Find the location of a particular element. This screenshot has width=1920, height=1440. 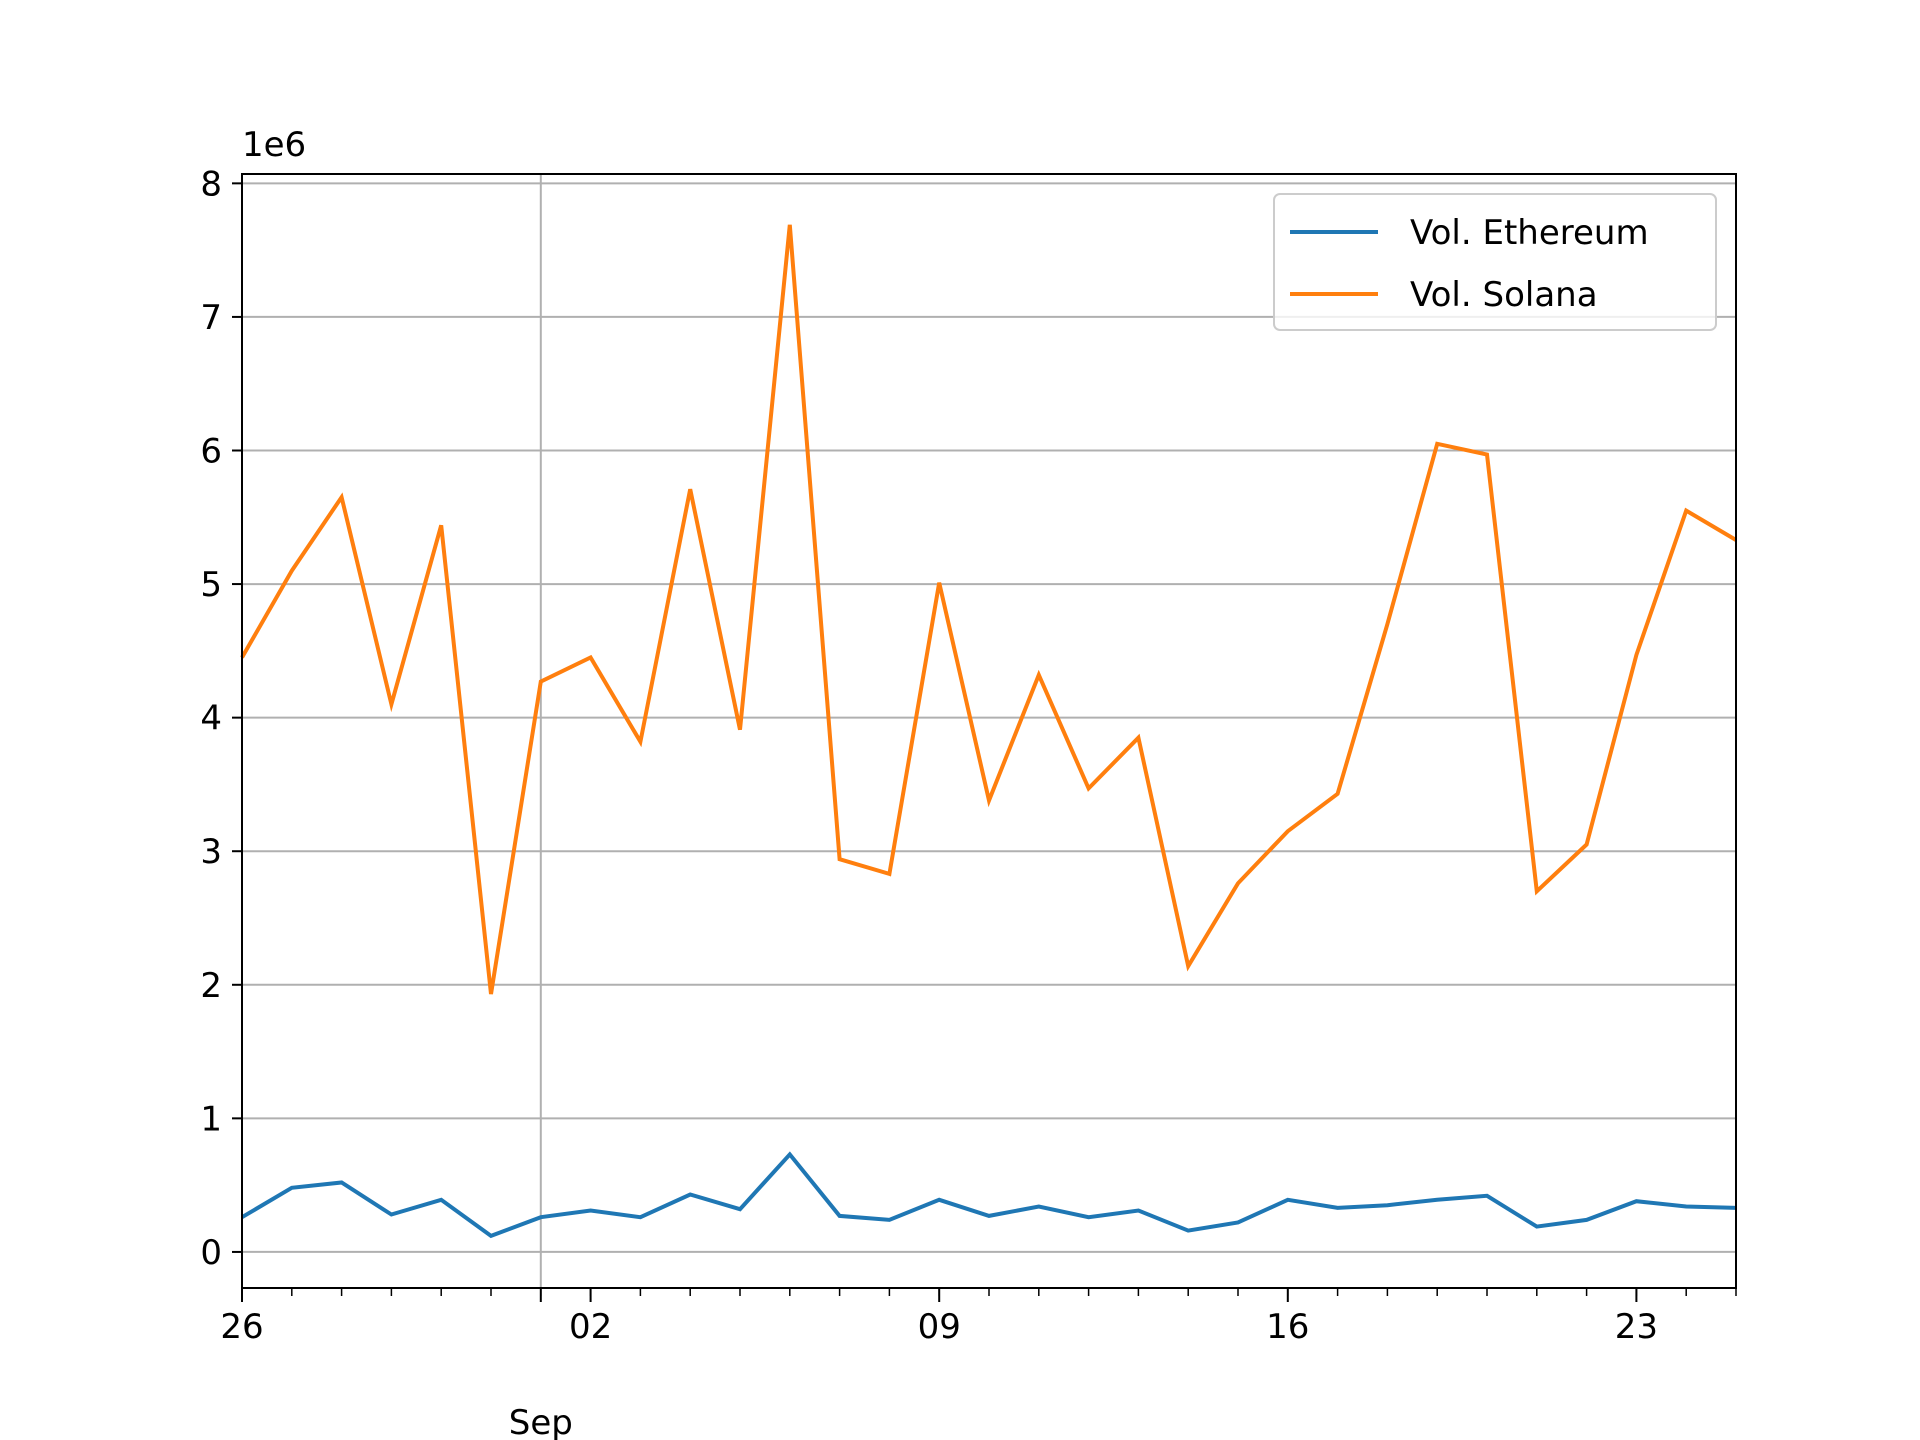

y-tick-label: 5 is located at coordinates (211, 585).